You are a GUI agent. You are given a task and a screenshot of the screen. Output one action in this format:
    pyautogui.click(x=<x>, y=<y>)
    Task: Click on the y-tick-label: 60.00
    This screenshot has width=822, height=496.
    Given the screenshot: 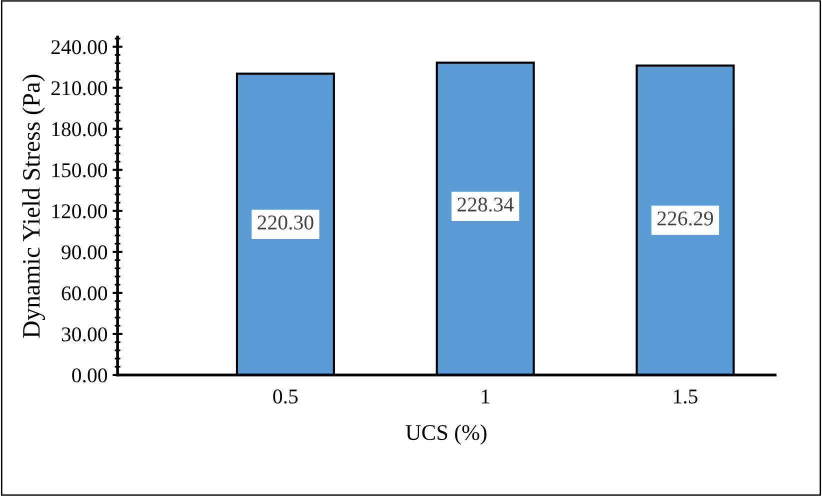 What is the action you would take?
    pyautogui.click(x=85, y=293)
    